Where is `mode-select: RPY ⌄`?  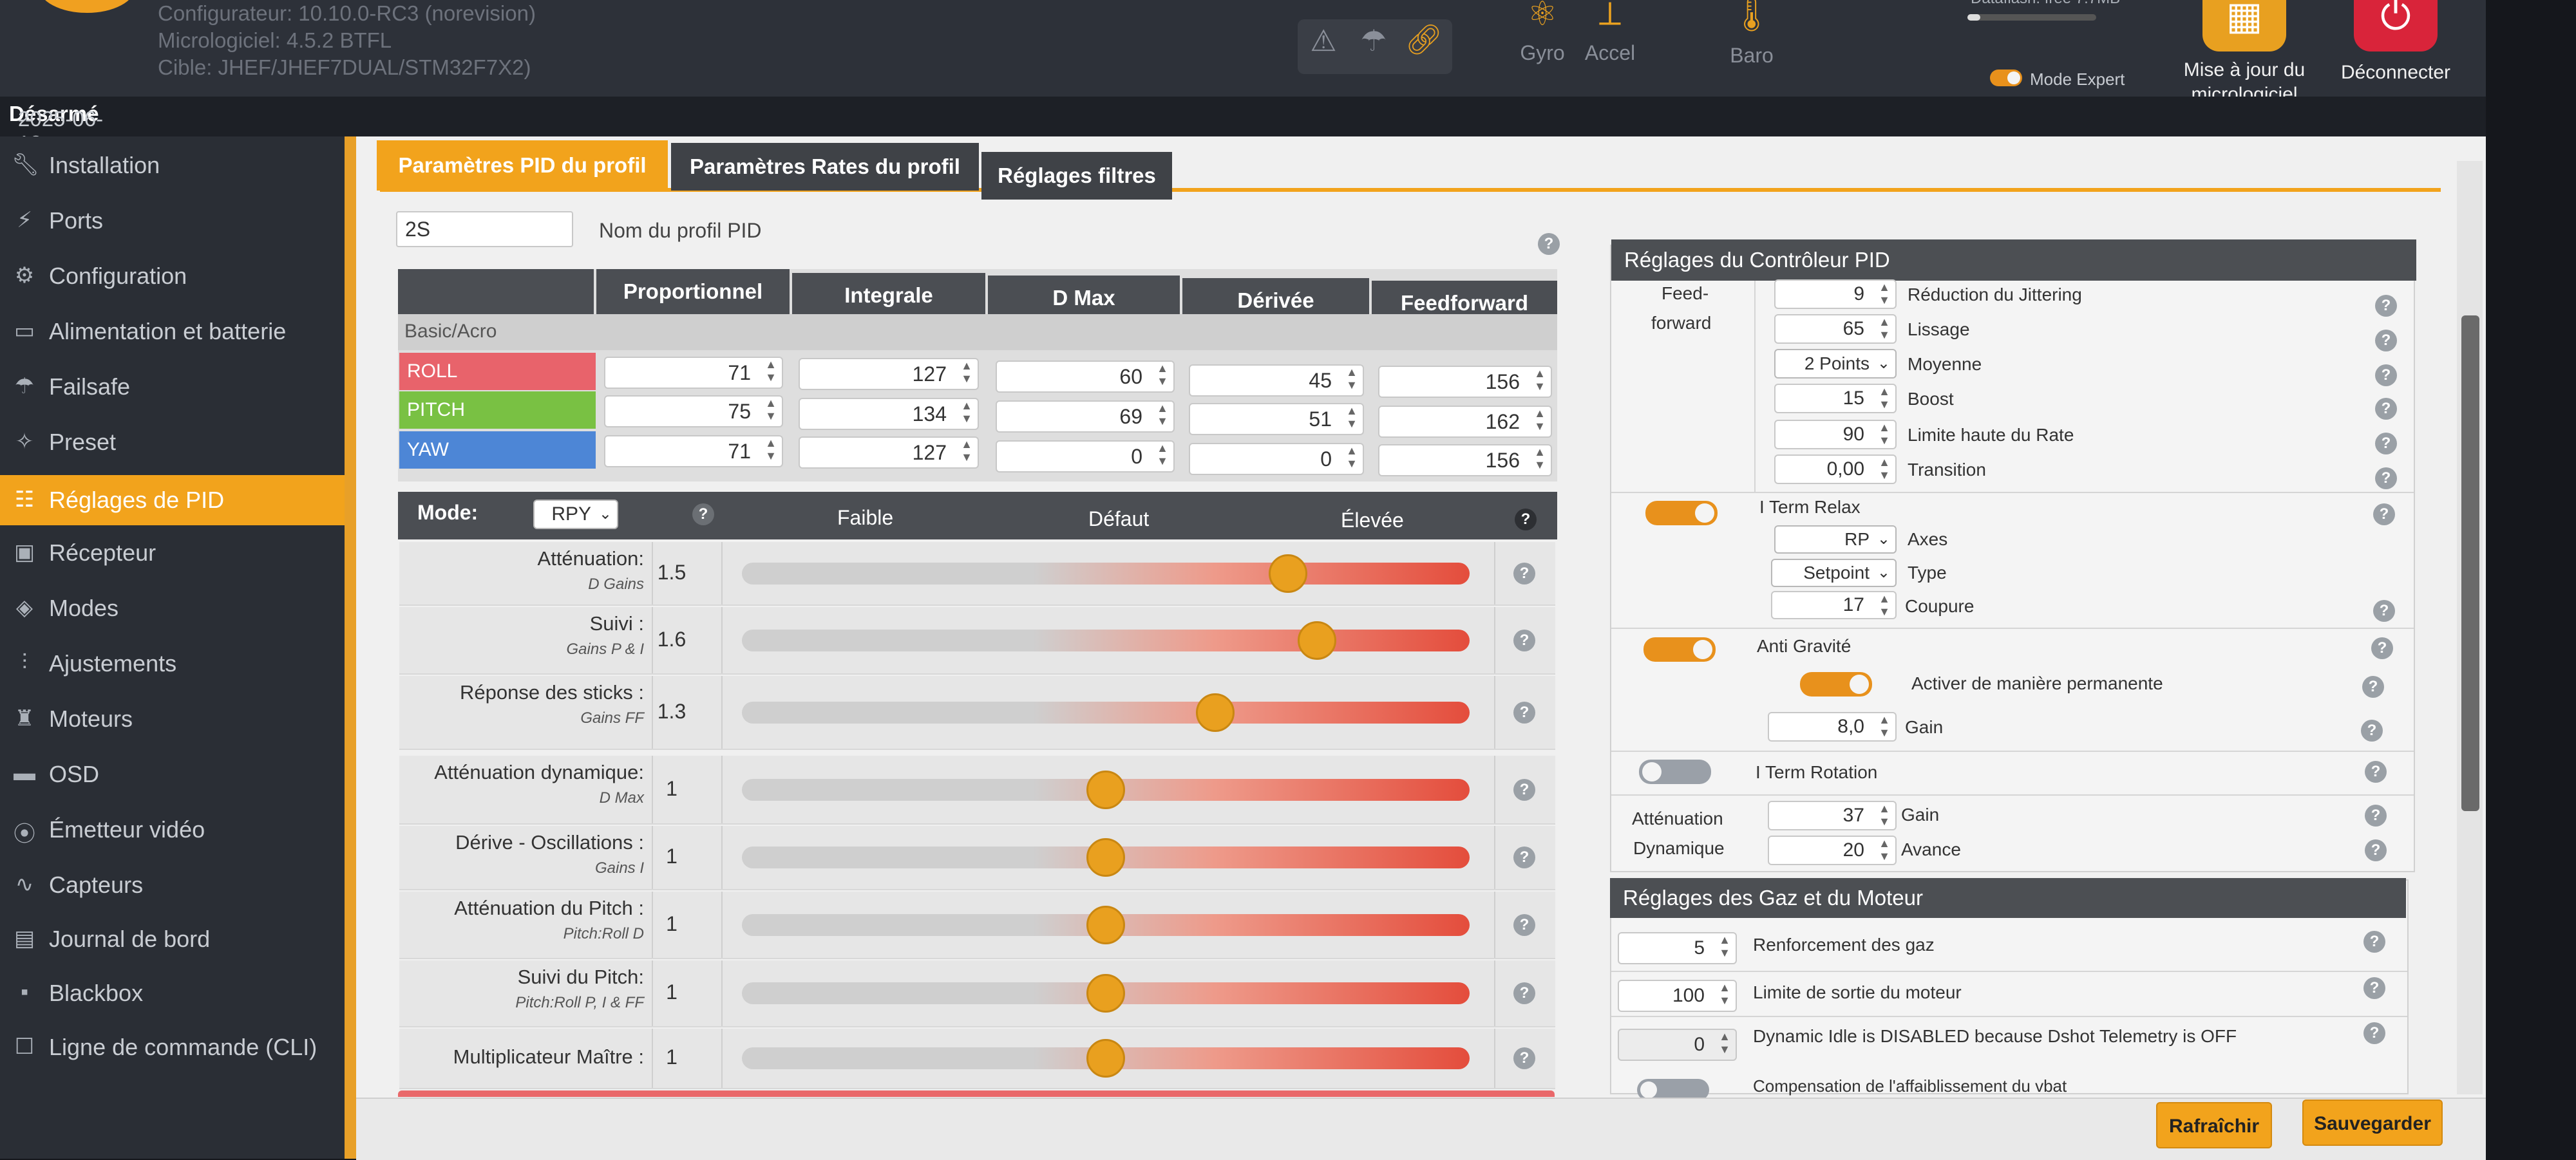 mode-select: RPY ⌄ is located at coordinates (575, 514).